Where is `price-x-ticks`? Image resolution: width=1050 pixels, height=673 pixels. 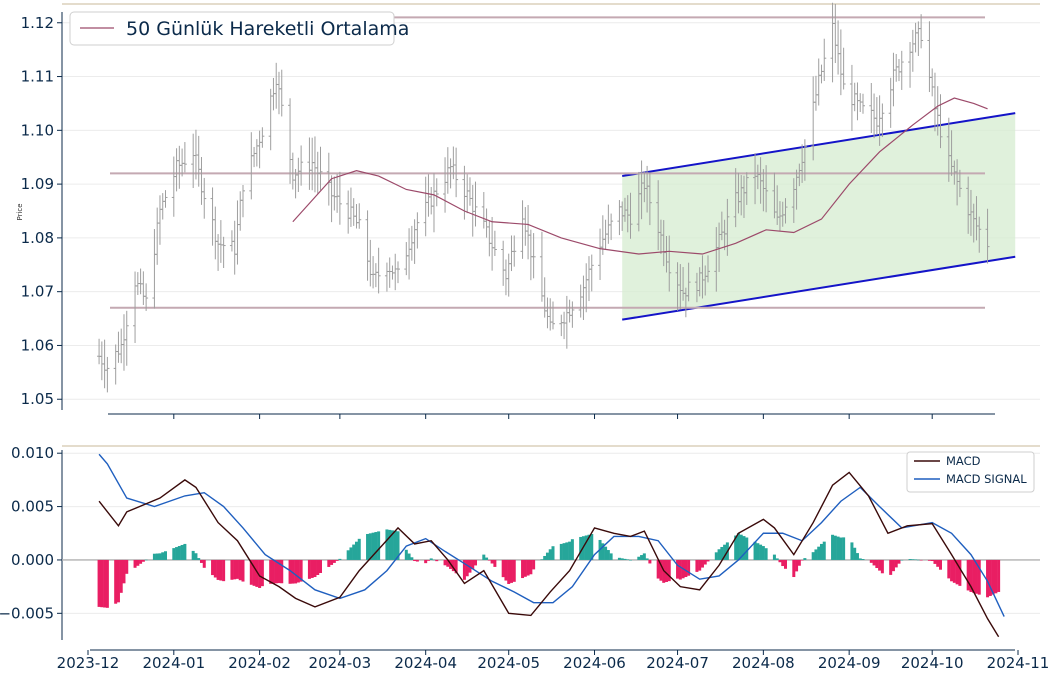 price-x-ticks is located at coordinates (553, 416).